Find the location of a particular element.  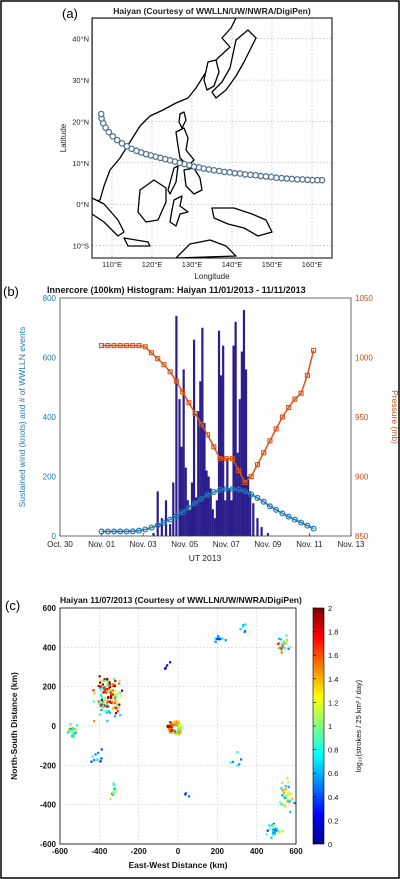

y2-tick-label: 1000 is located at coordinates (364, 358).